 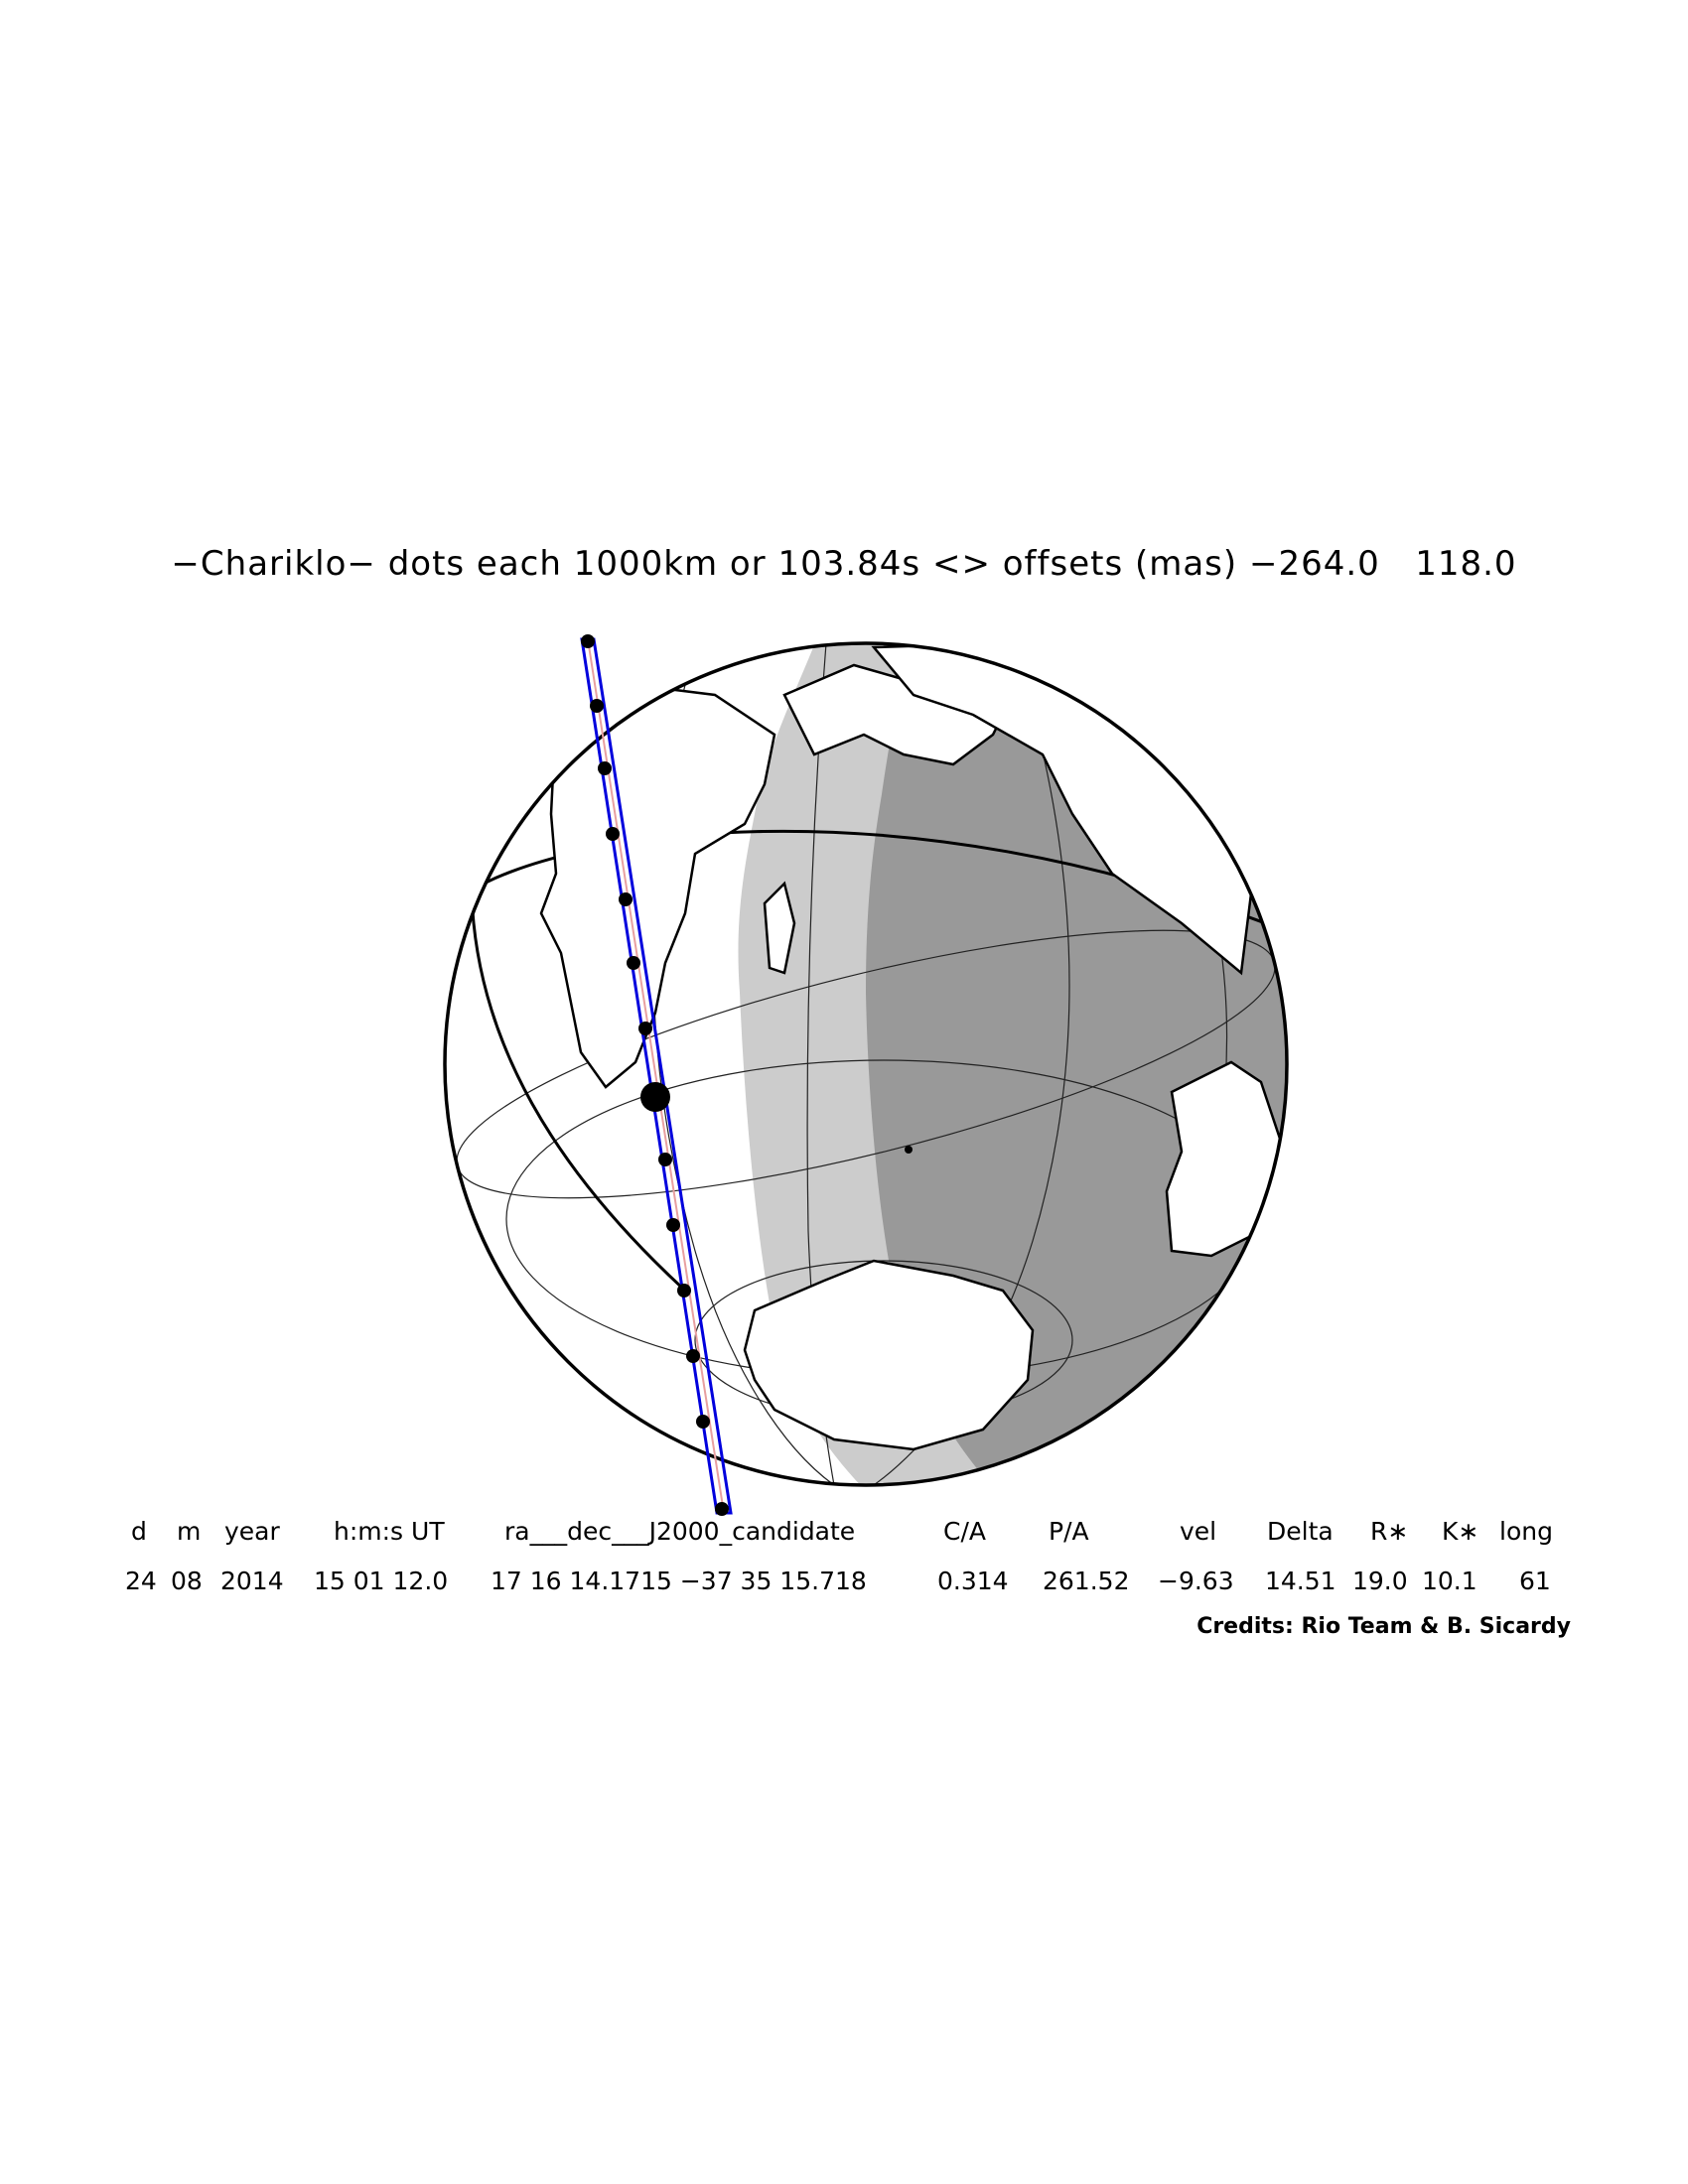 I want to click on header-year: year, so click(x=252, y=1531).